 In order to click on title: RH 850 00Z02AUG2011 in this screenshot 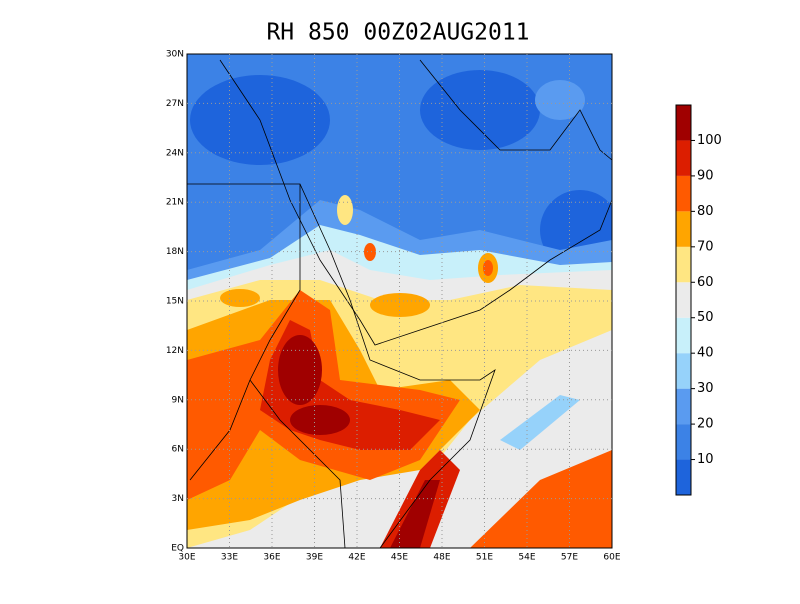, I will do `click(397, 33)`.